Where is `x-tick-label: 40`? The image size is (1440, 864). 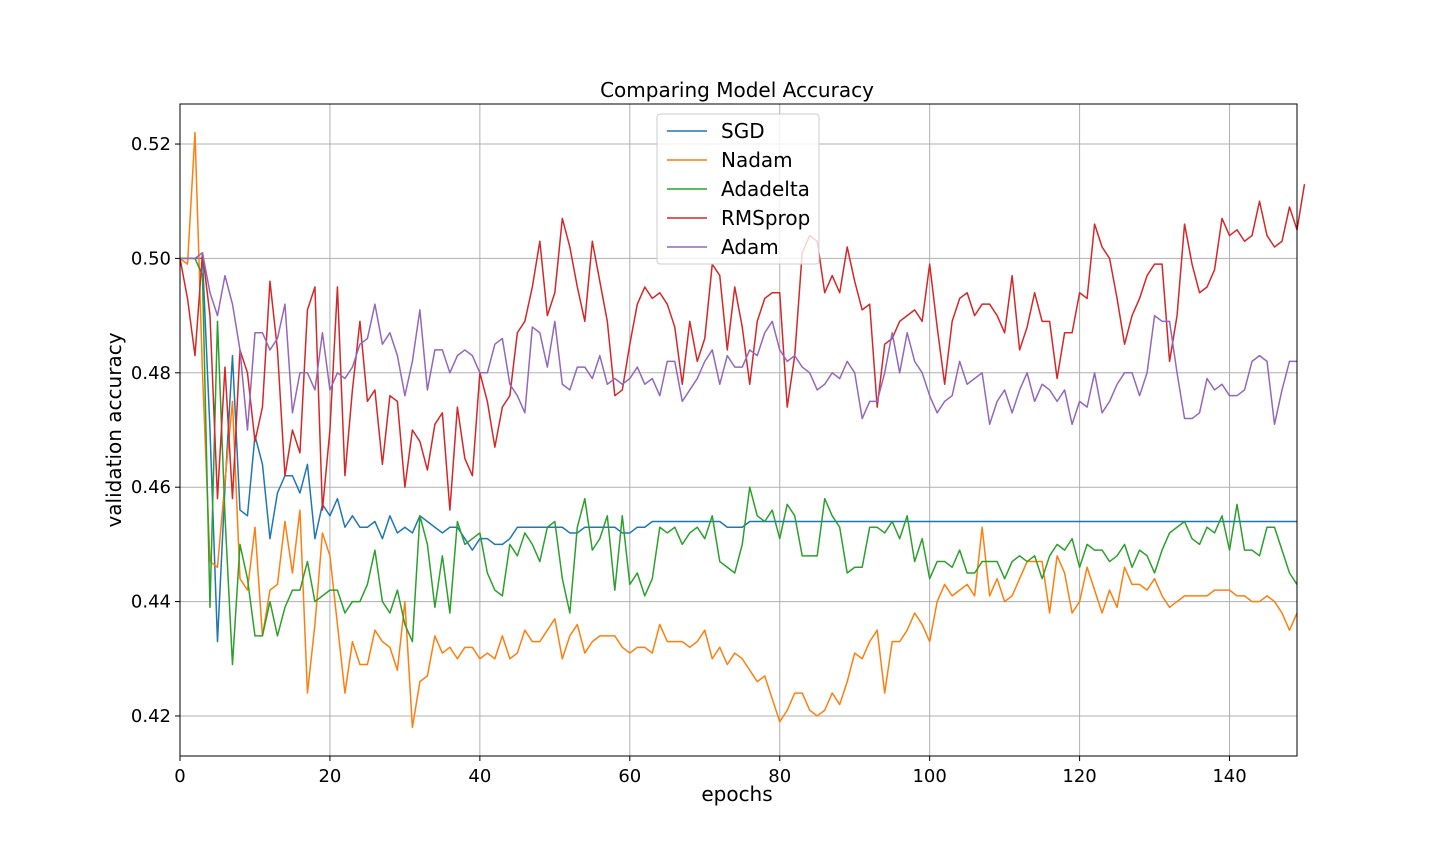 x-tick-label: 40 is located at coordinates (479, 776).